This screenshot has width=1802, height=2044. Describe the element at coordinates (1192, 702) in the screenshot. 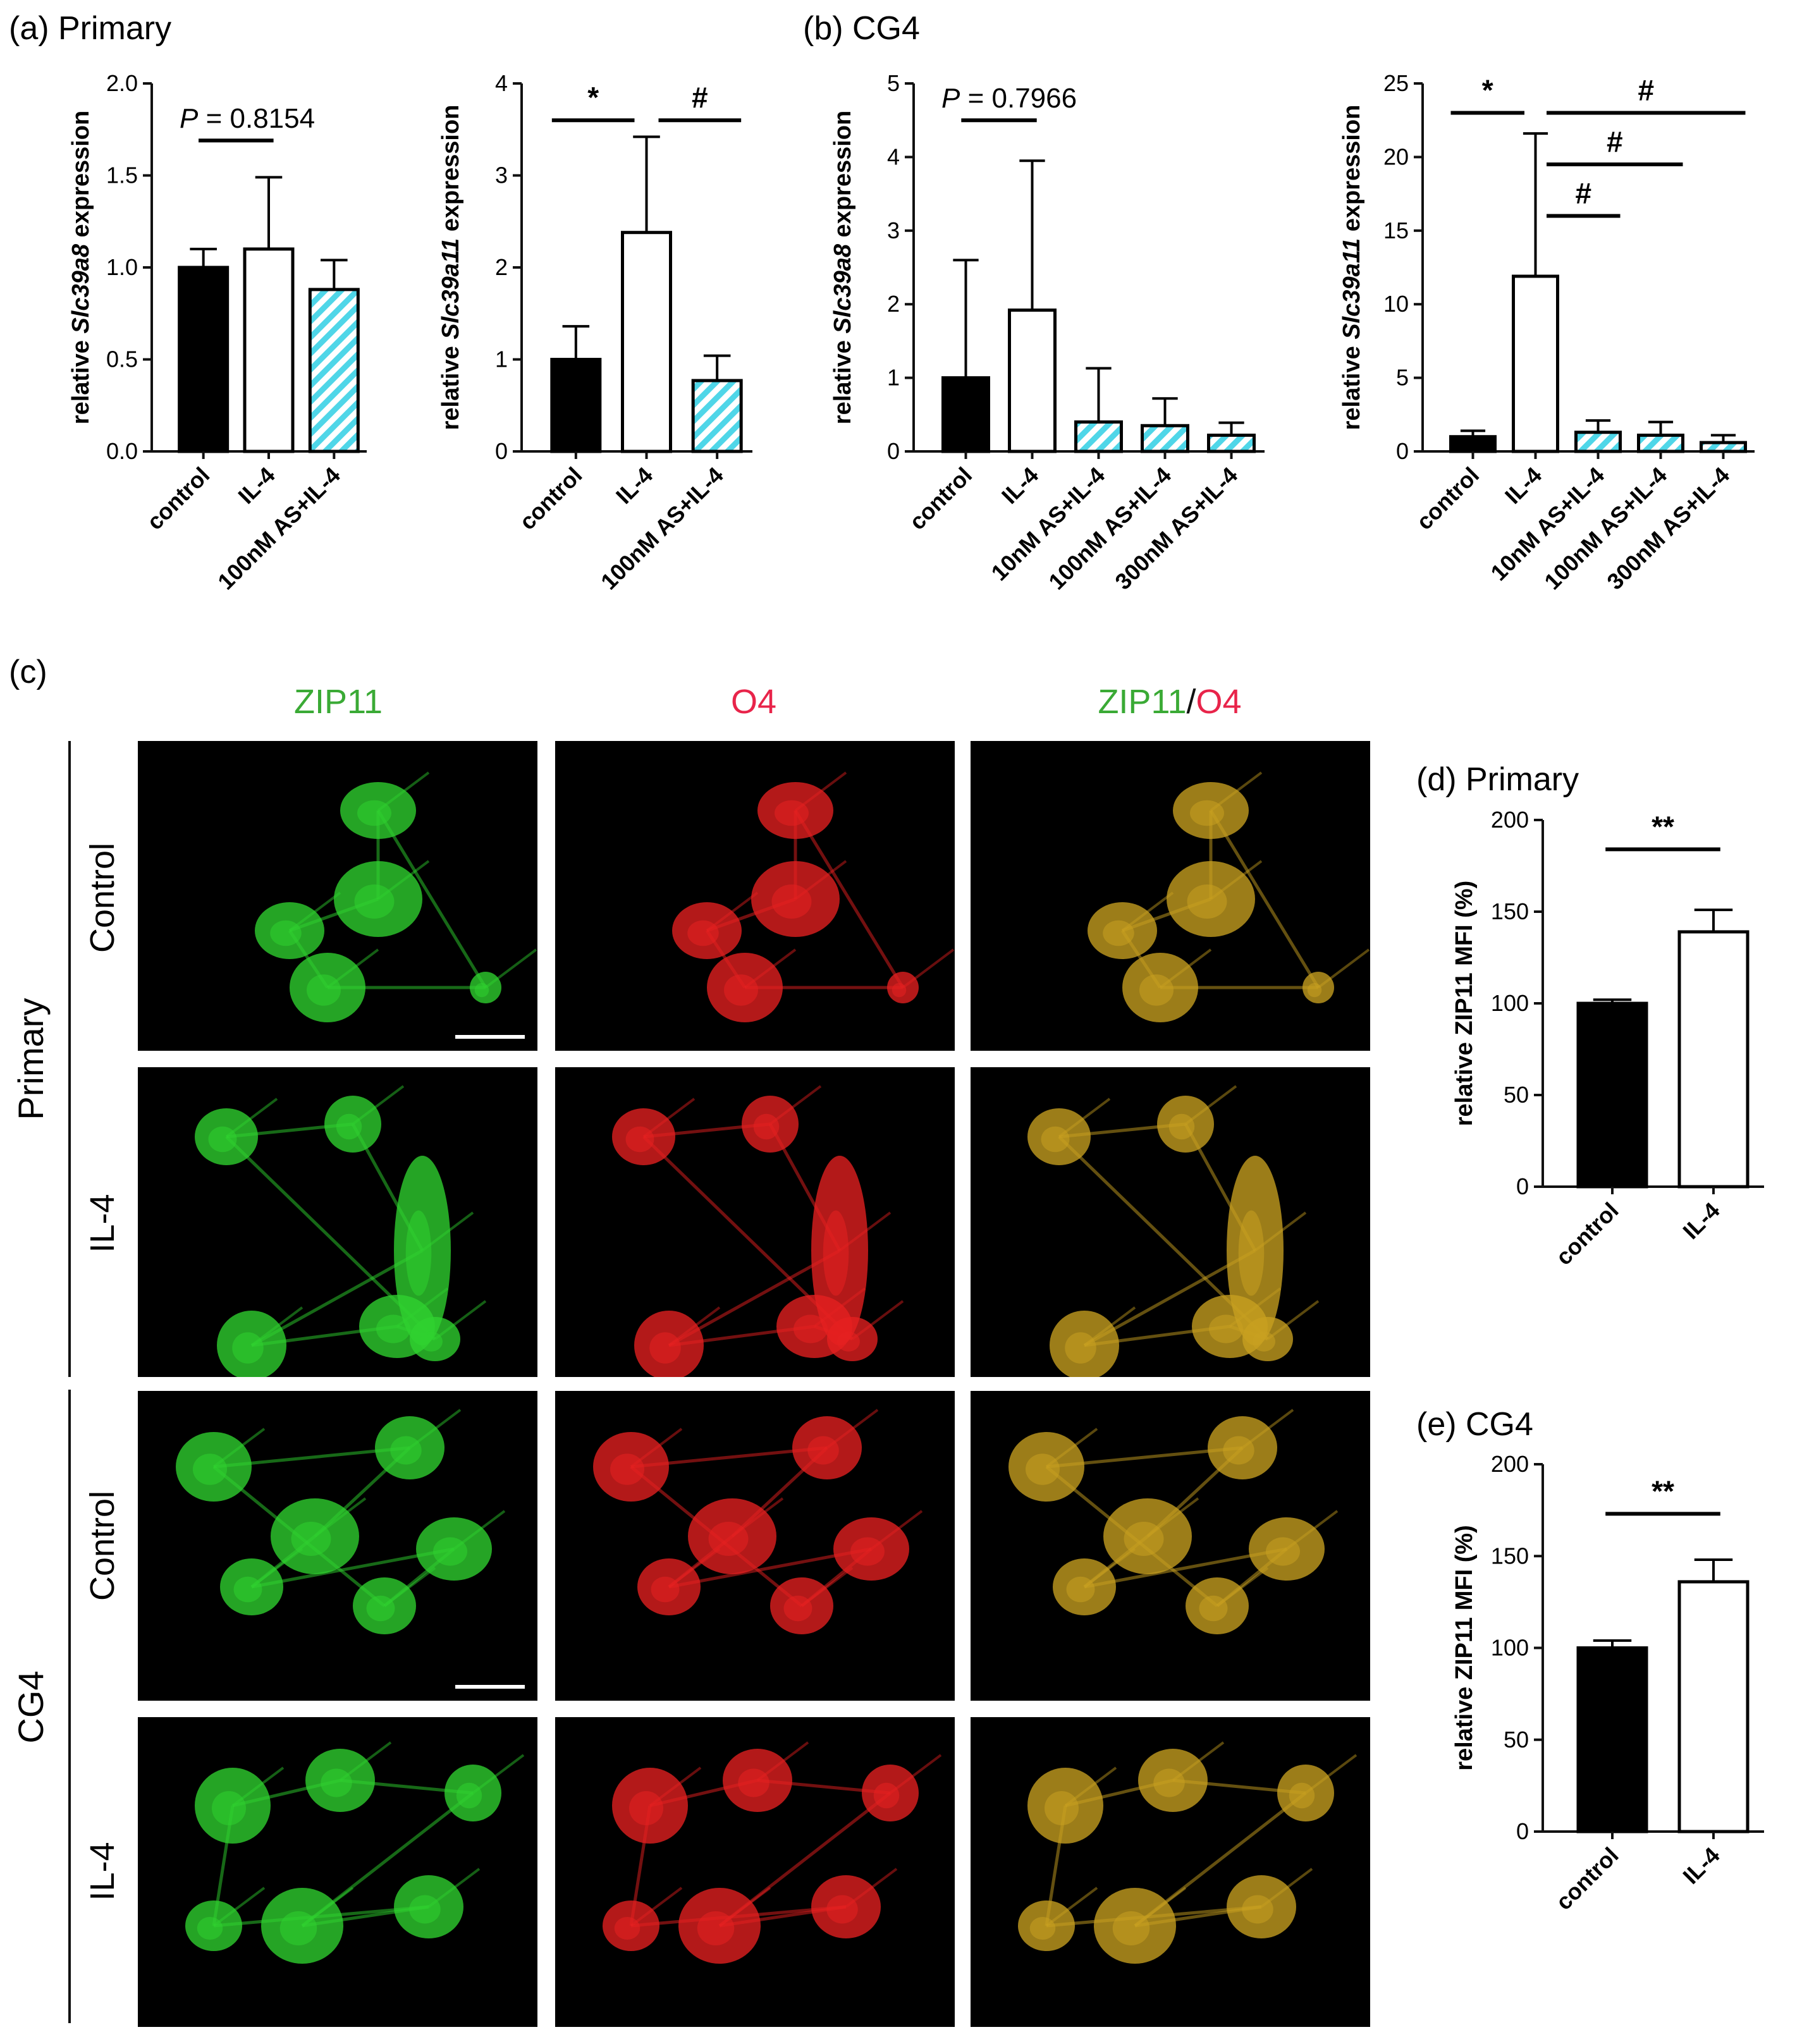

I see `column-header-part: /` at that location.